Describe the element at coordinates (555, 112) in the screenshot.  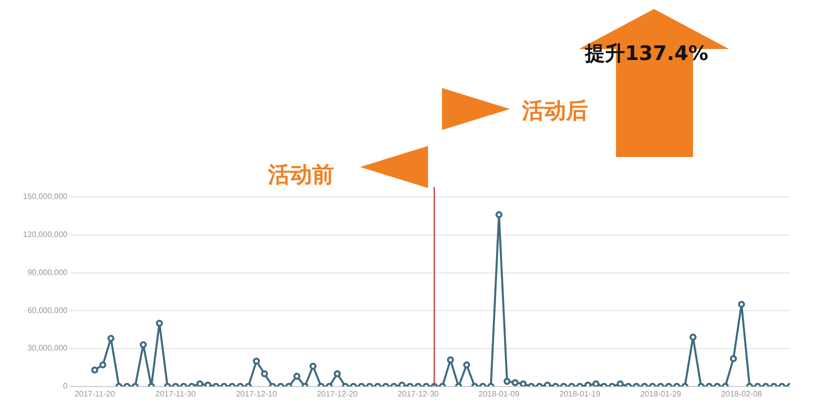
I see `text: 活动后` at that location.